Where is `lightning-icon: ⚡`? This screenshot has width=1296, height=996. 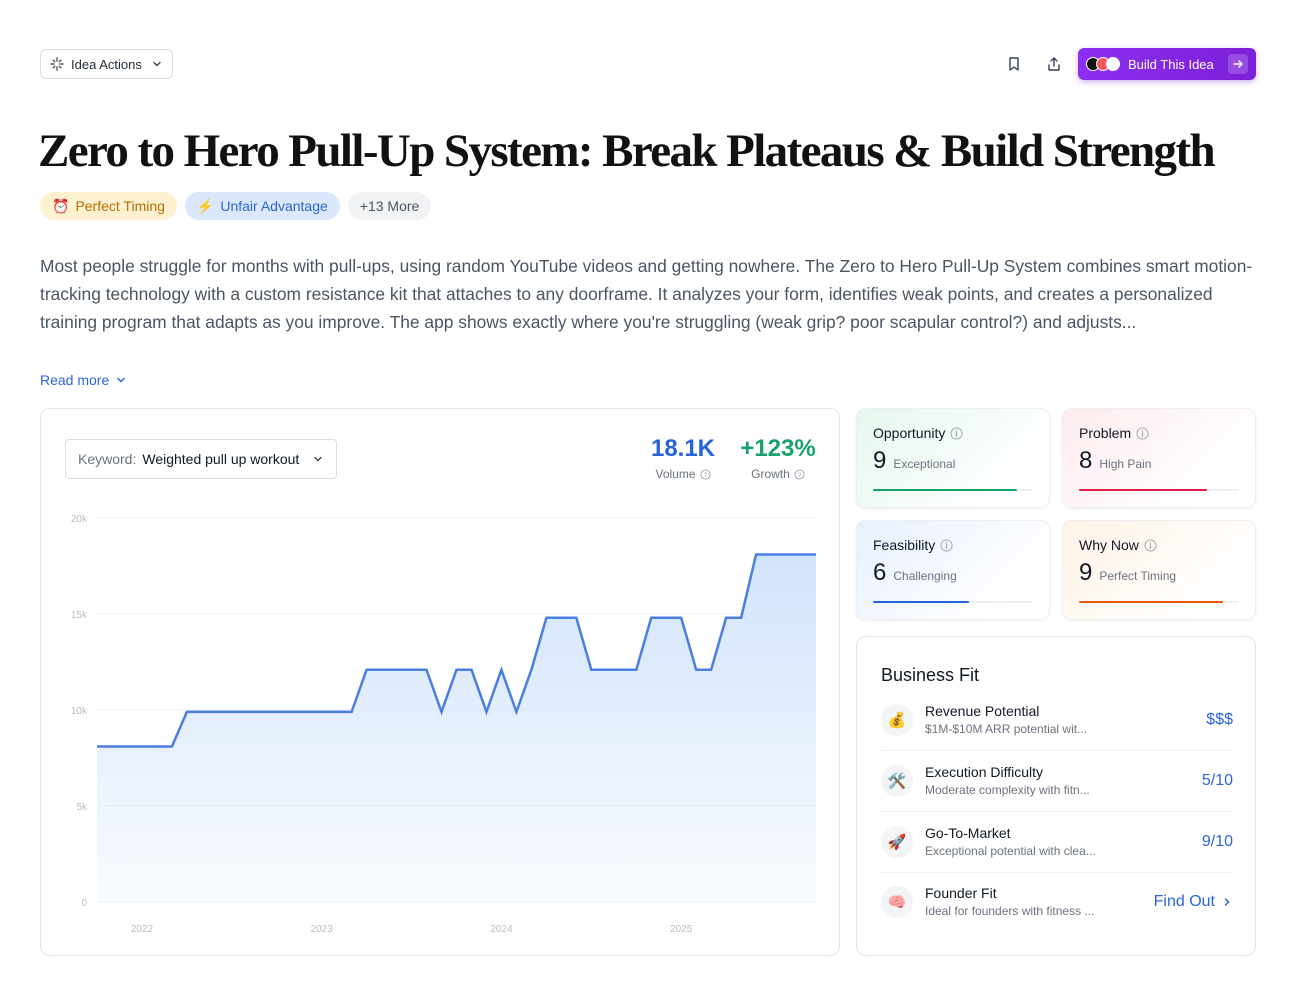 lightning-icon: ⚡ is located at coordinates (205, 205).